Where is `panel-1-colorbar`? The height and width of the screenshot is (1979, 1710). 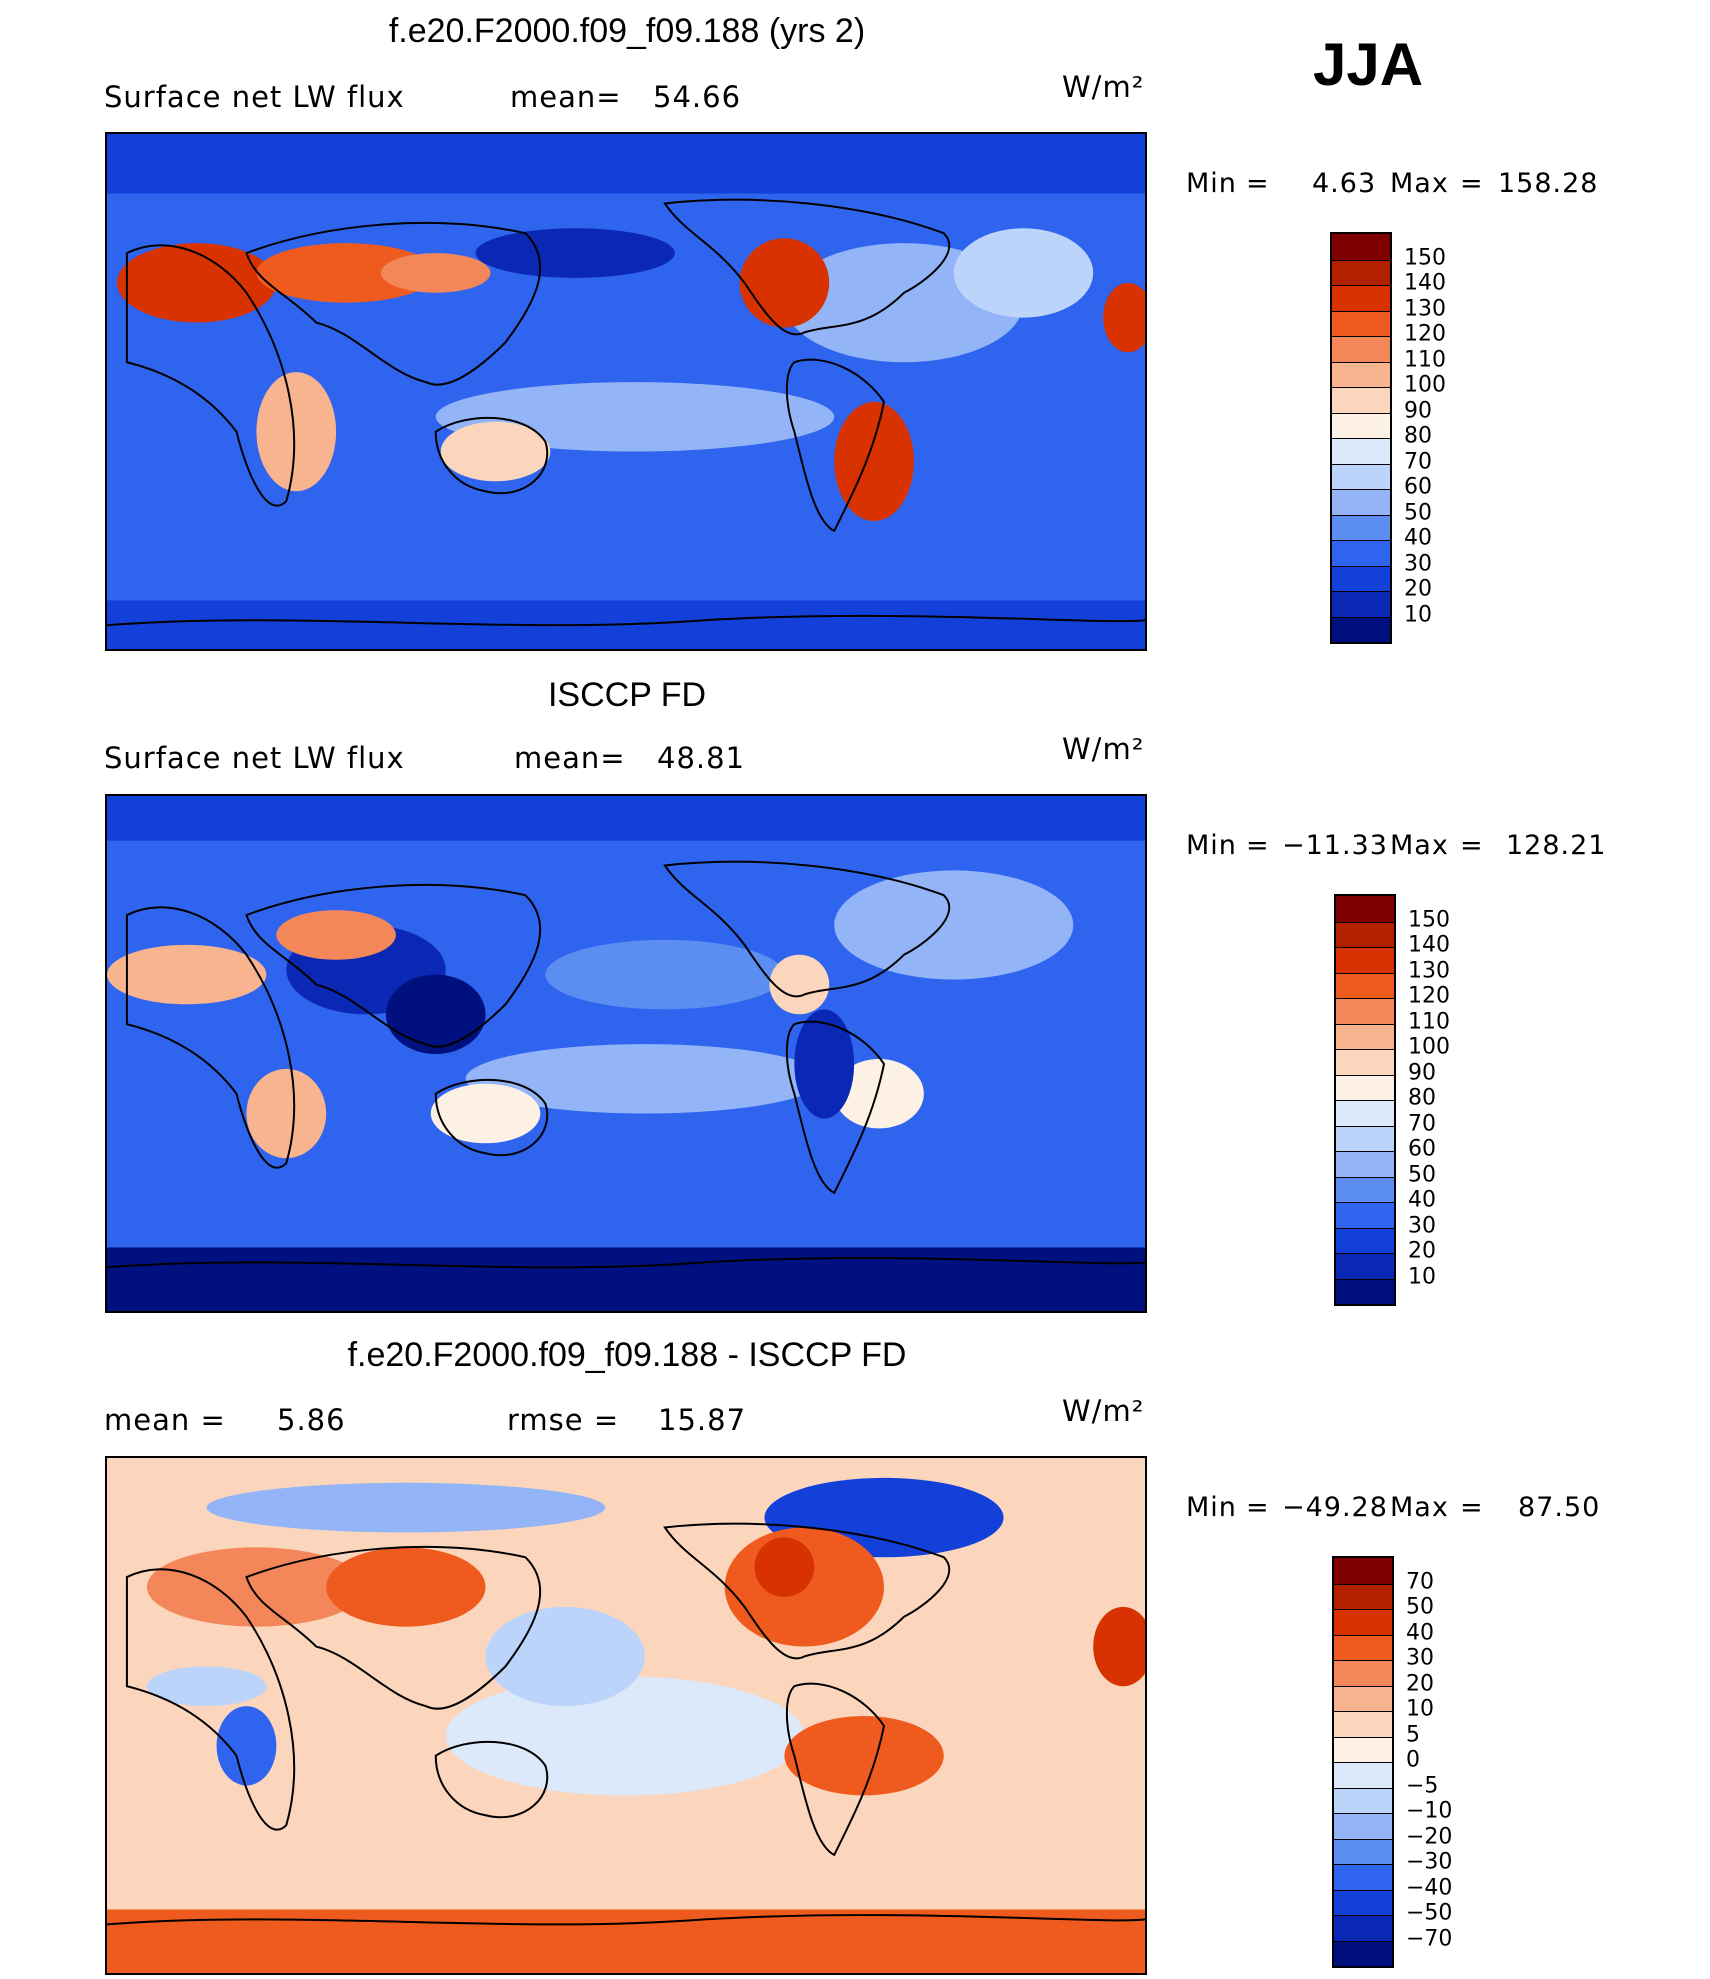 panel-1-colorbar is located at coordinates (1361, 438).